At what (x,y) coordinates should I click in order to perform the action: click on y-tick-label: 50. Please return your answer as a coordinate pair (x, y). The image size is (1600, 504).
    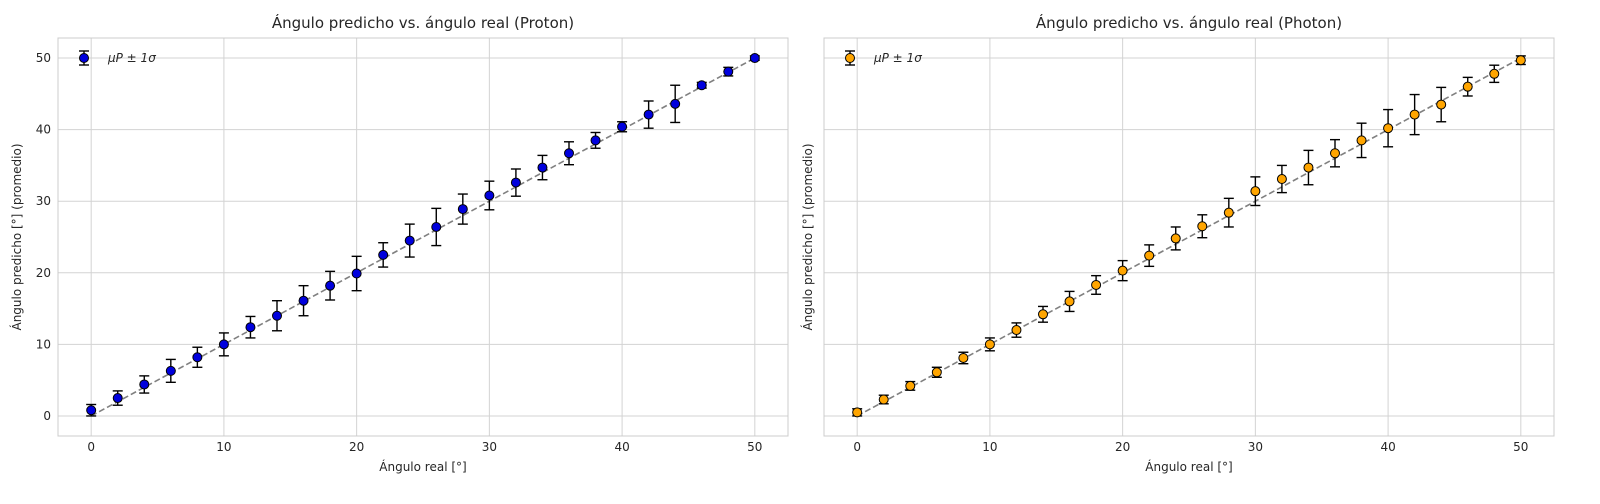
    Looking at the image, I should click on (43, 58).